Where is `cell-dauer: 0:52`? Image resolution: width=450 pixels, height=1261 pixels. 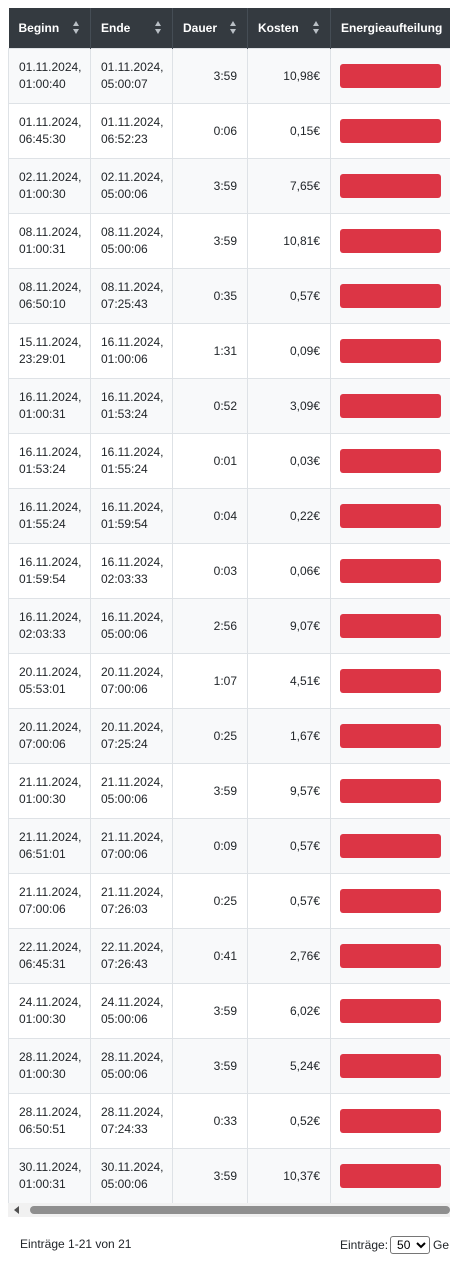 cell-dauer: 0:52 is located at coordinates (210, 406).